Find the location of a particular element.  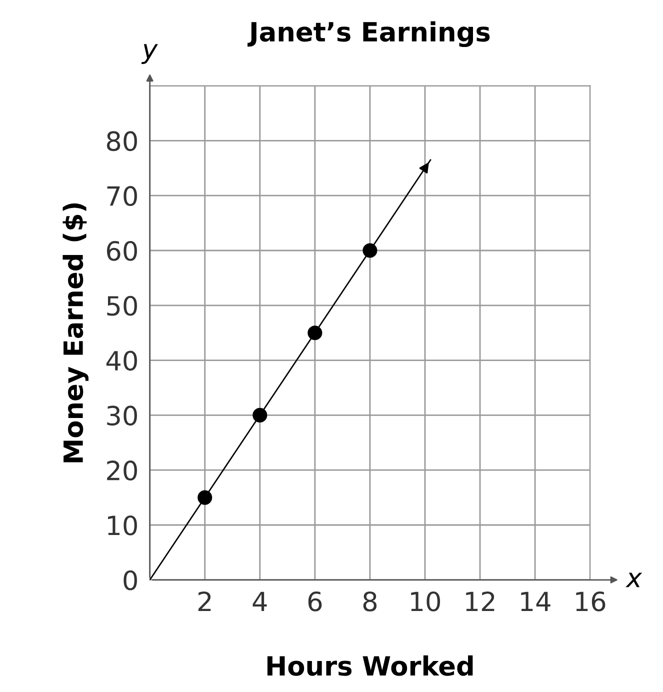

text: x is located at coordinates (634, 580).